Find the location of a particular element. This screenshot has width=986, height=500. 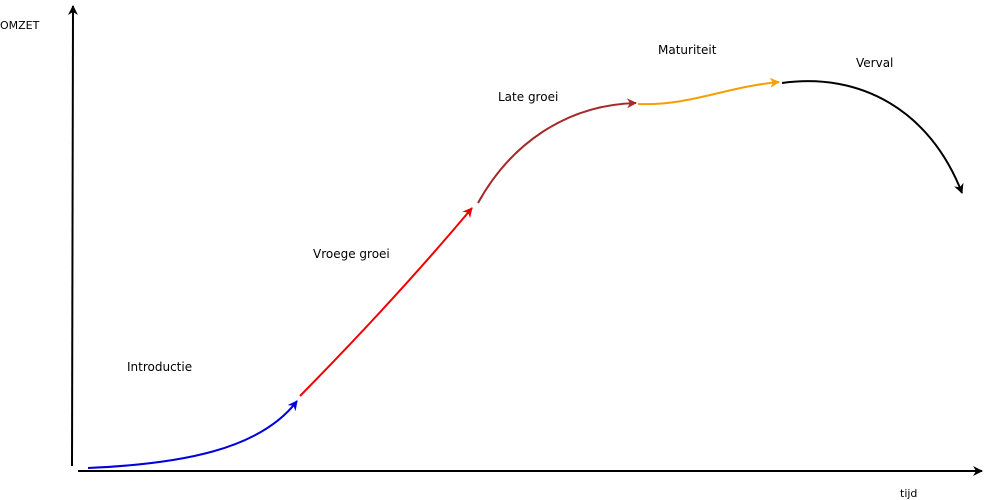

curve-segment-introductie is located at coordinates (192, 434).